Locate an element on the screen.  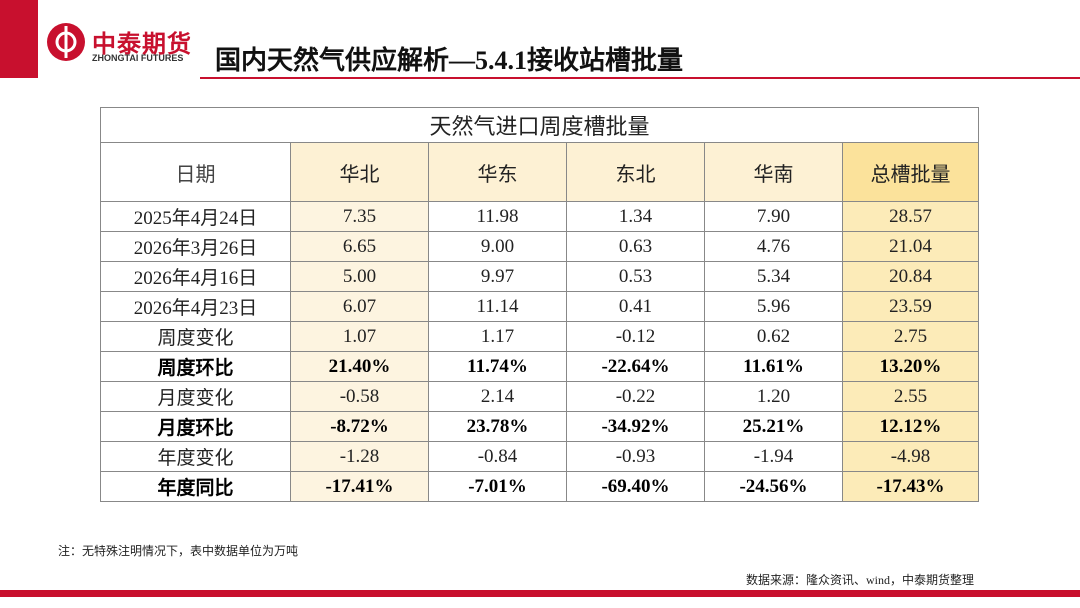
data-row: 月度环比 -8.72% 23.78% -34.92% 25.21% 12.12% is located at coordinates (540, 426).